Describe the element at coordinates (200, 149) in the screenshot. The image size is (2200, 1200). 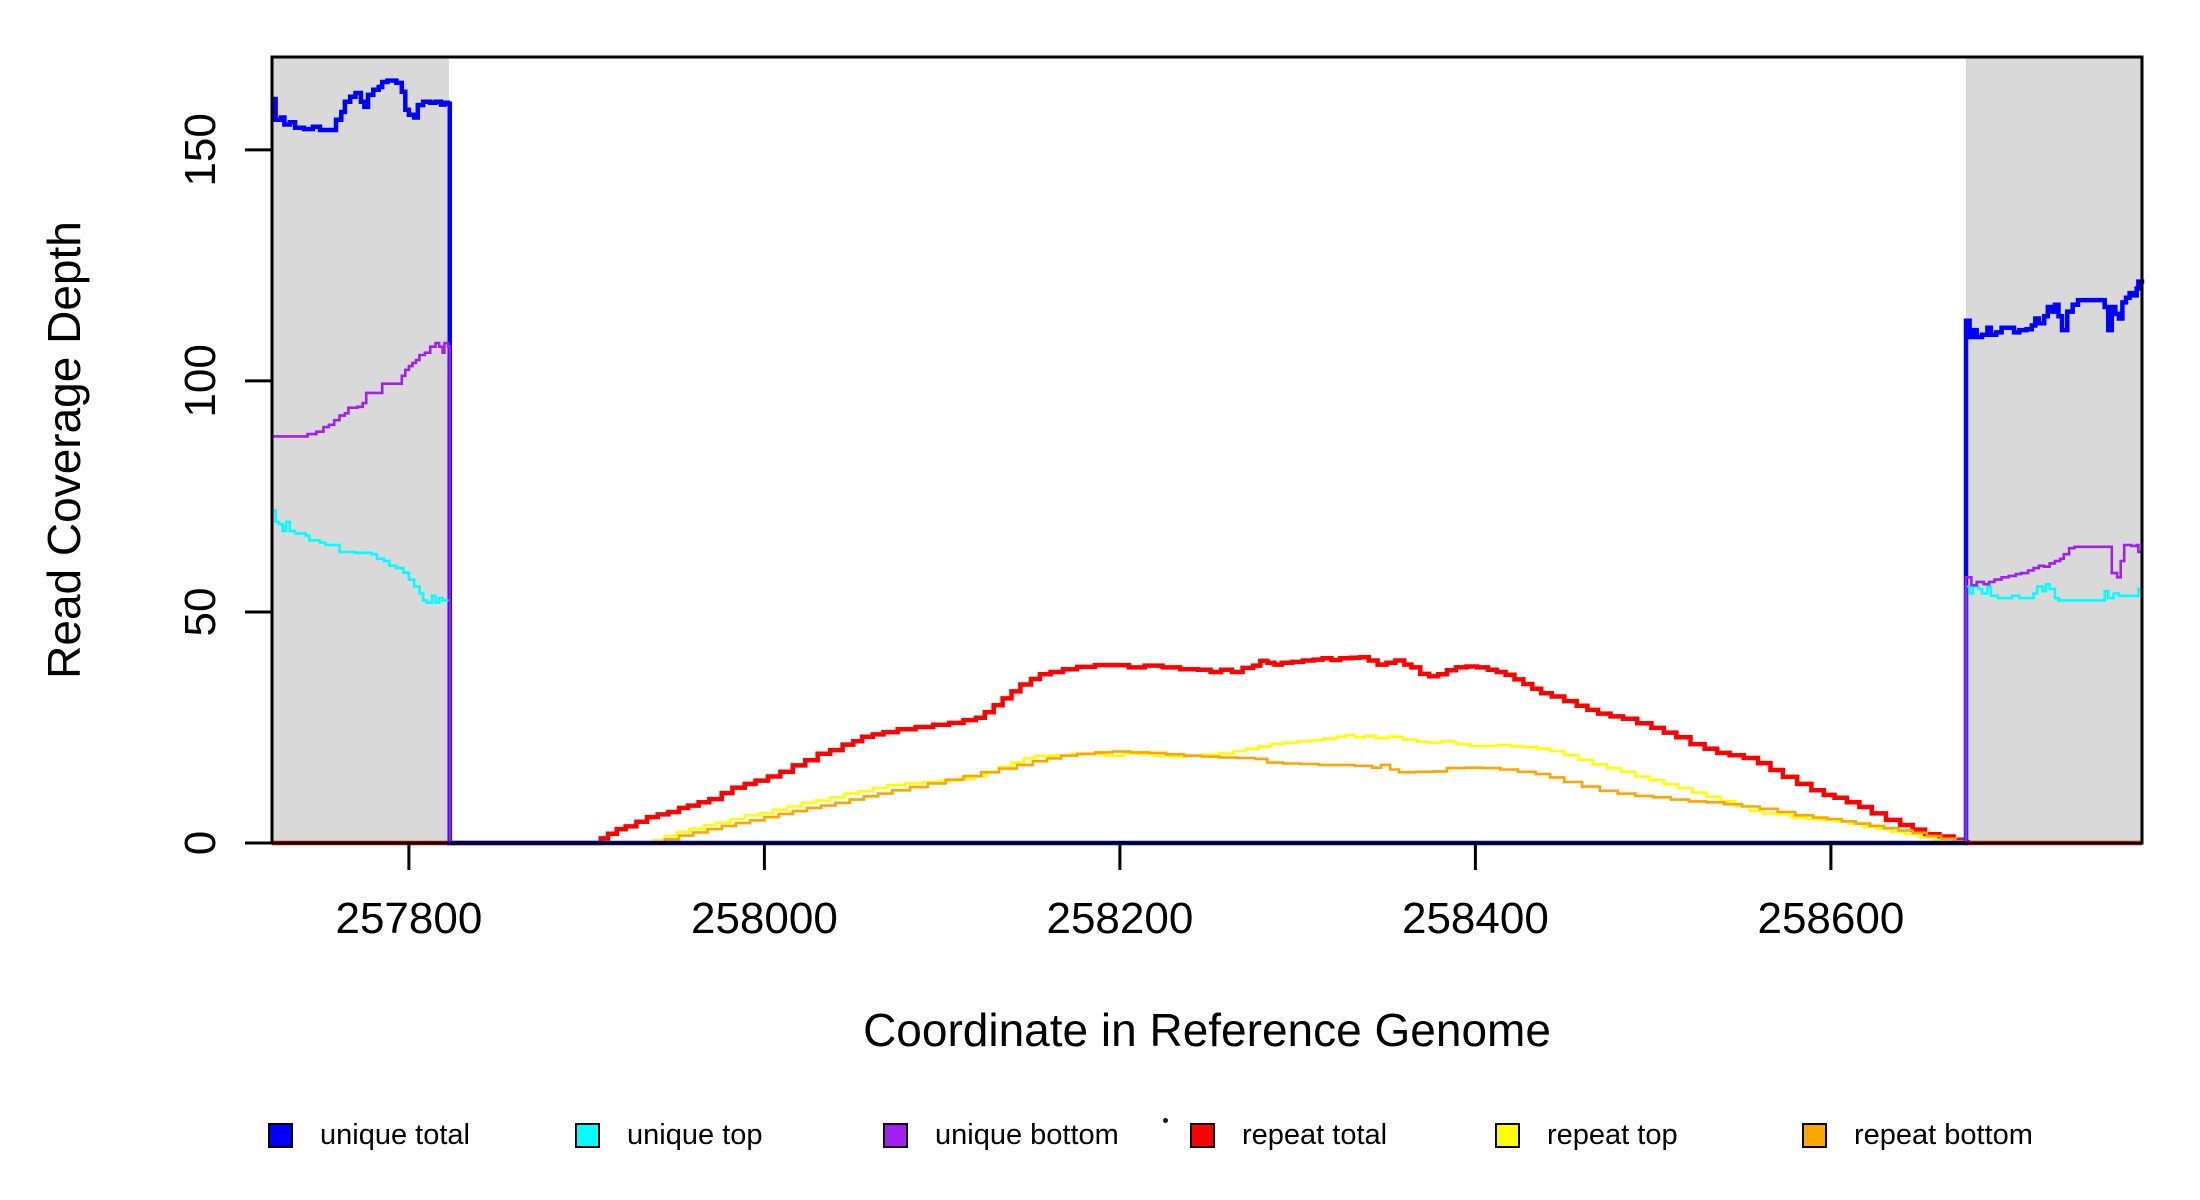
I see `y-tick-label: 150` at that location.